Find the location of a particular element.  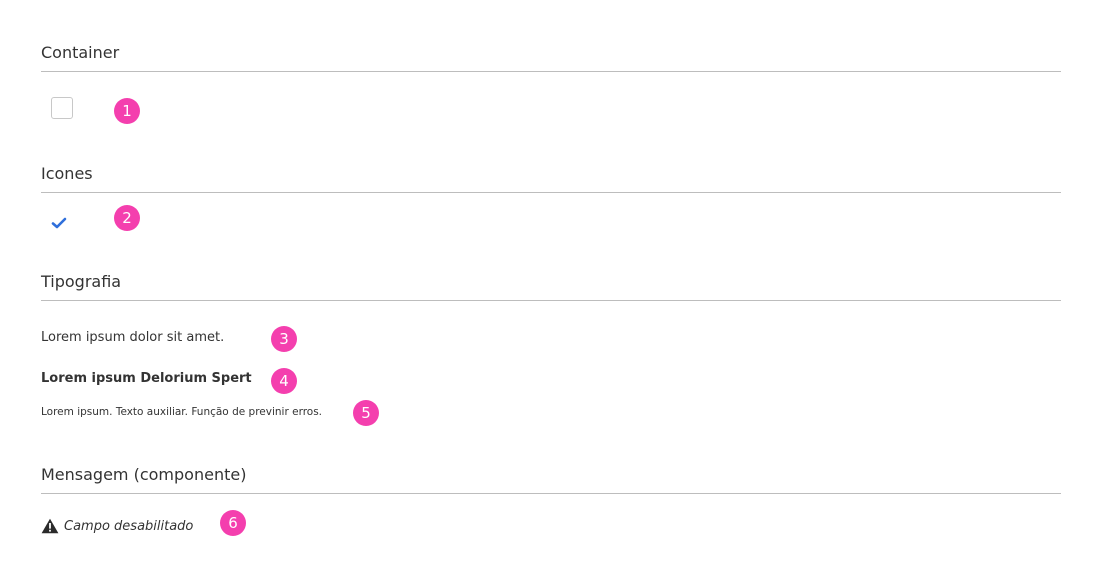

section-divider-tipografia is located at coordinates (551, 300).